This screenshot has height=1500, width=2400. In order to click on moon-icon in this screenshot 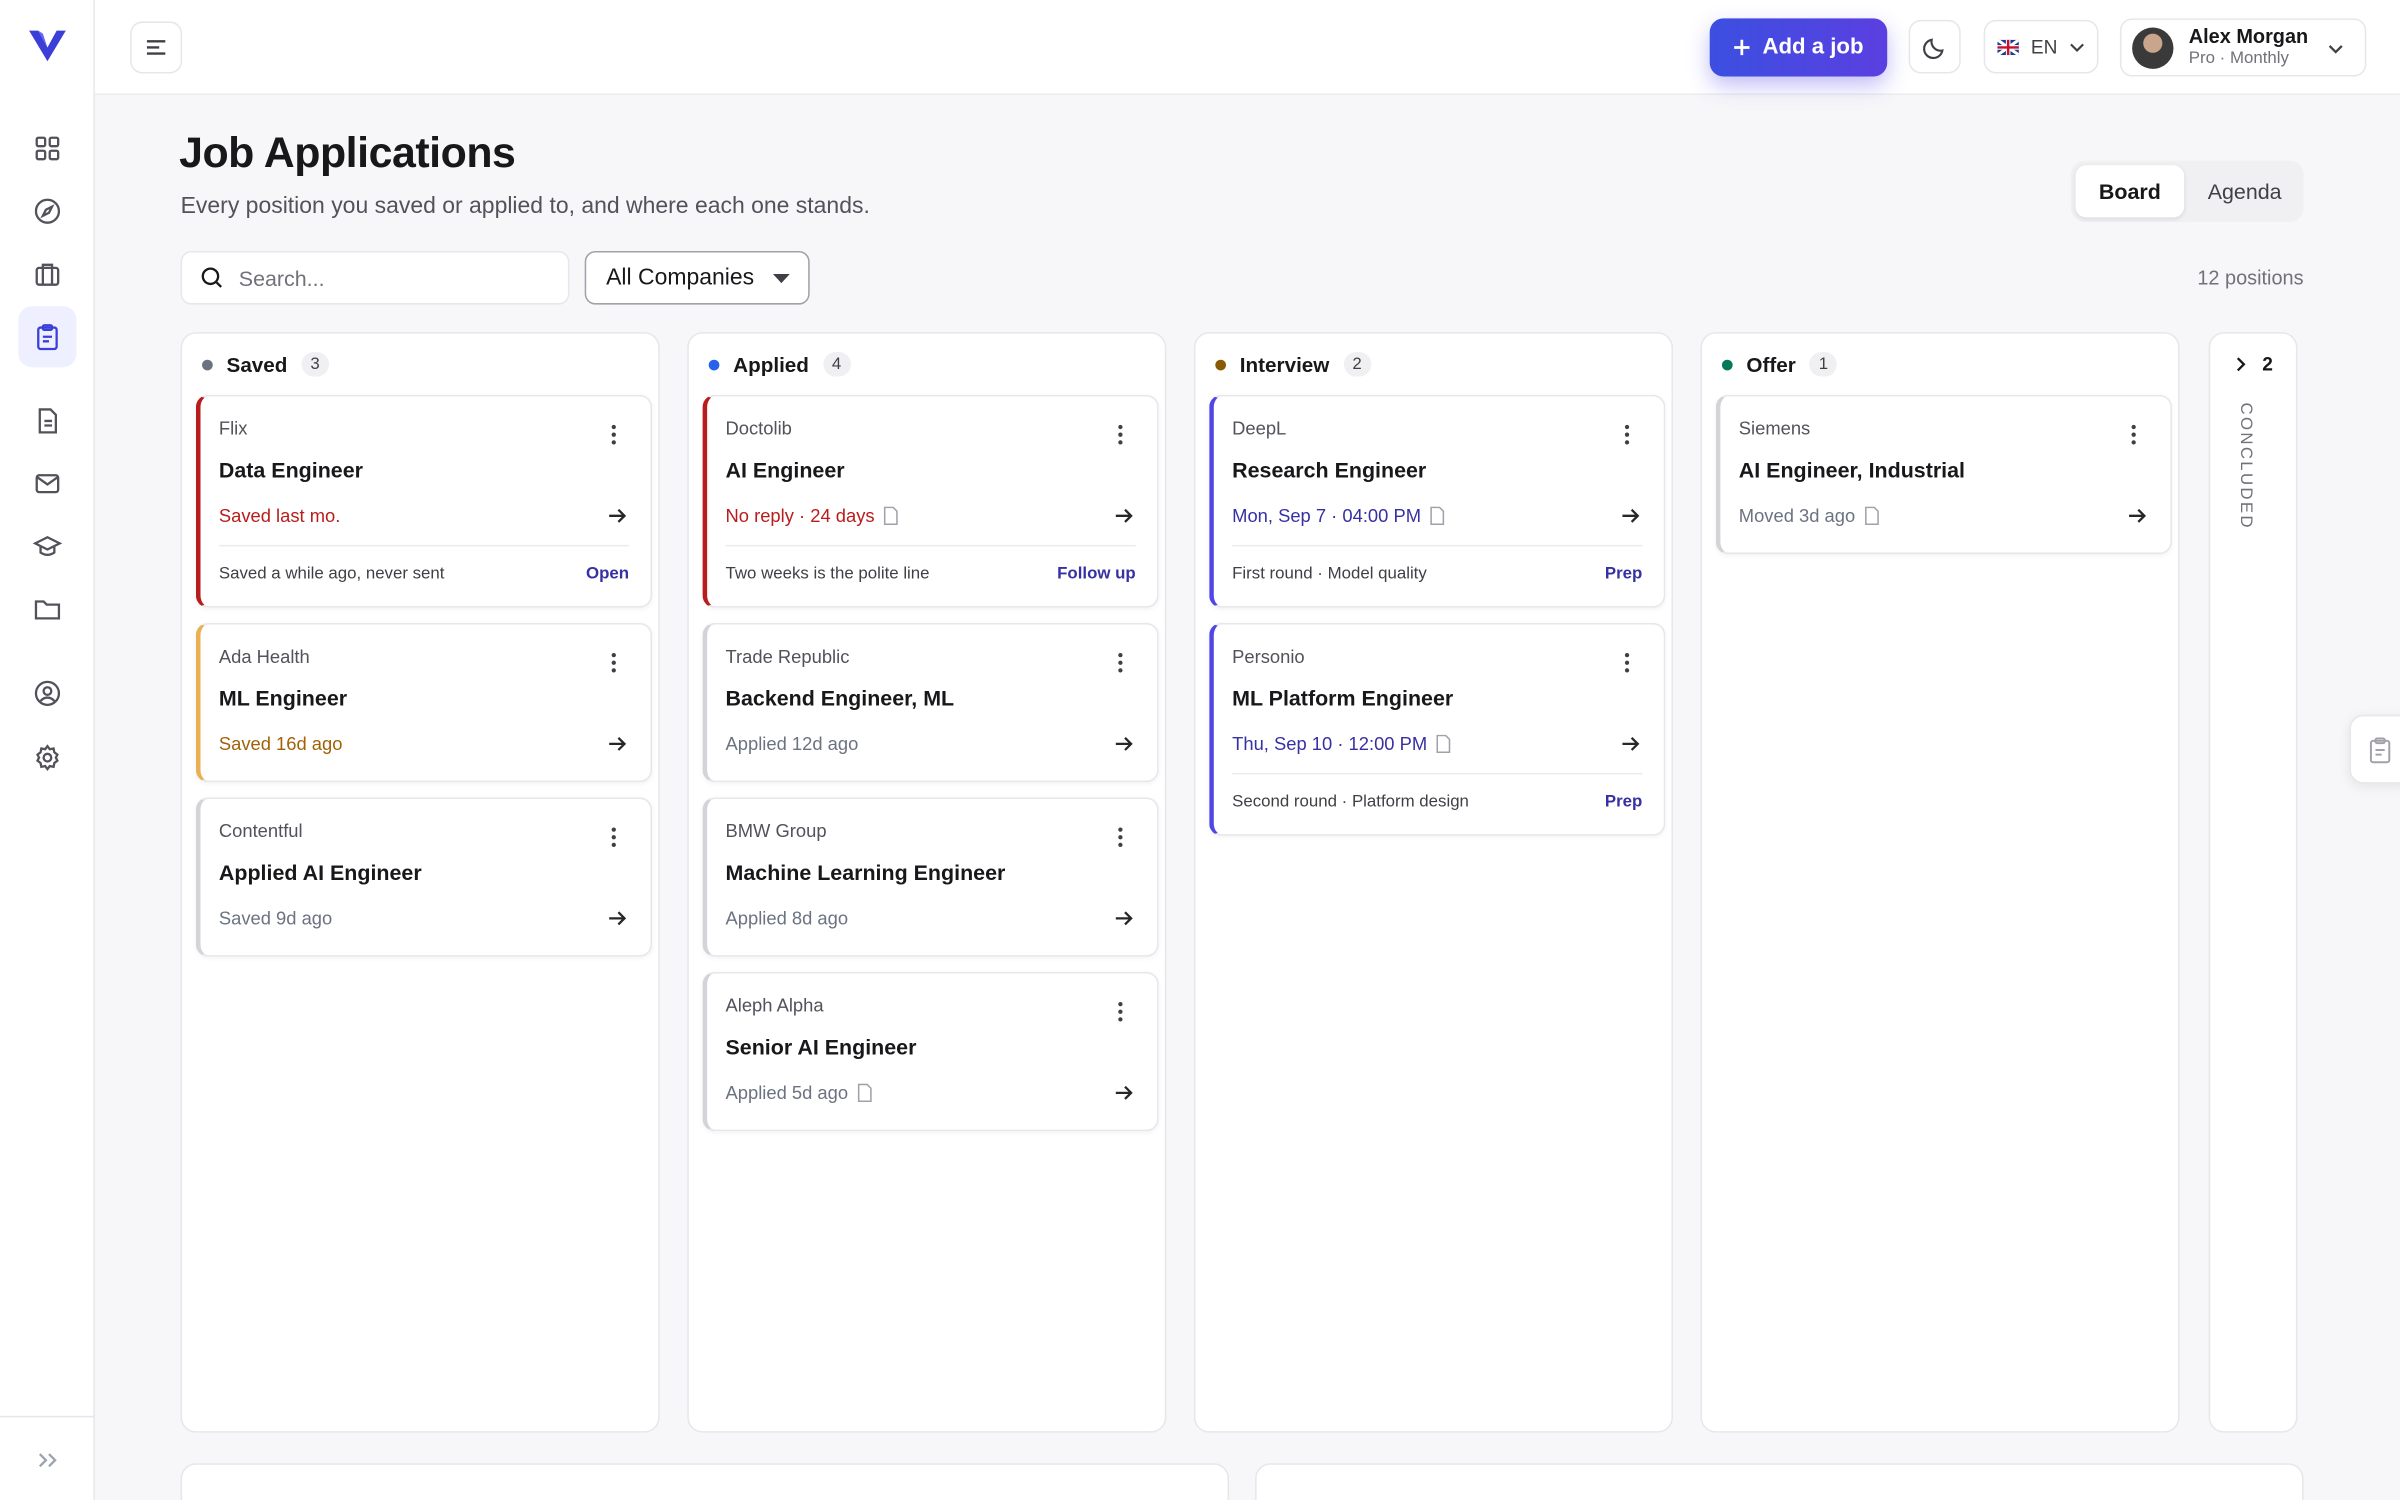, I will do `click(1933, 48)`.